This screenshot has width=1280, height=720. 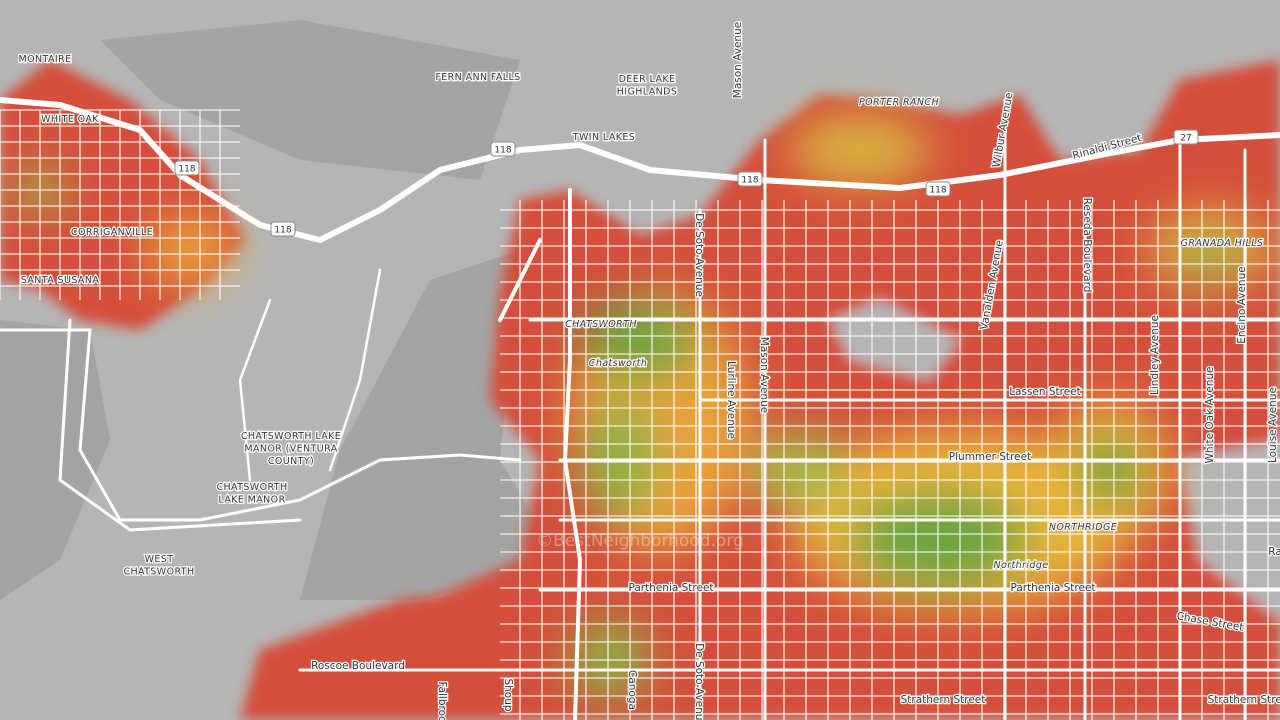 What do you see at coordinates (1274, 552) in the screenshot?
I see `street-label: Ra` at bounding box center [1274, 552].